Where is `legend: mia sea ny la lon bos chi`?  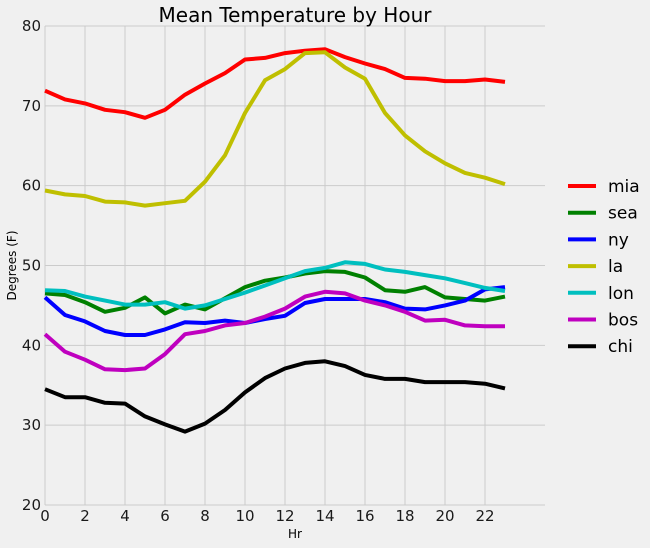
legend: mia sea ny la lon bos chi is located at coordinates (604, 267).